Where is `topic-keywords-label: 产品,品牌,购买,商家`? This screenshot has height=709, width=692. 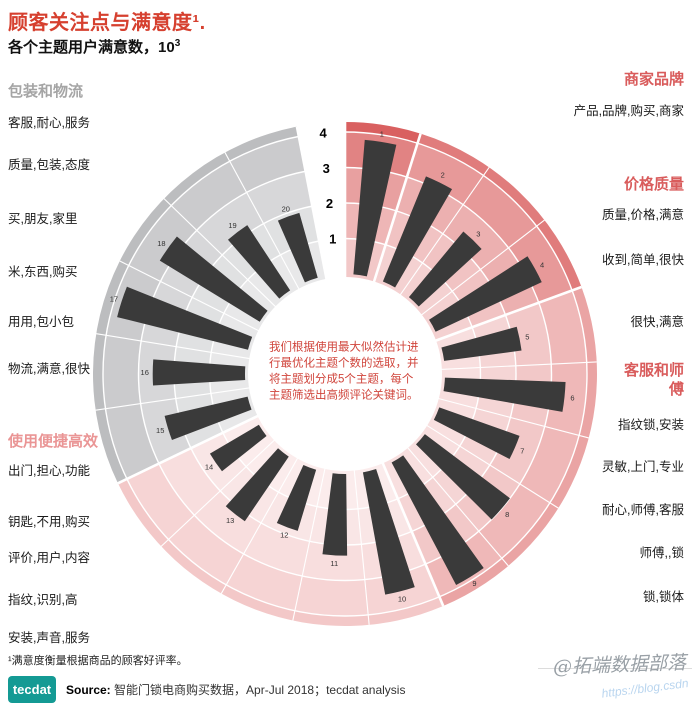 topic-keywords-label: 产品,品牌,购买,商家 is located at coordinates (628, 111).